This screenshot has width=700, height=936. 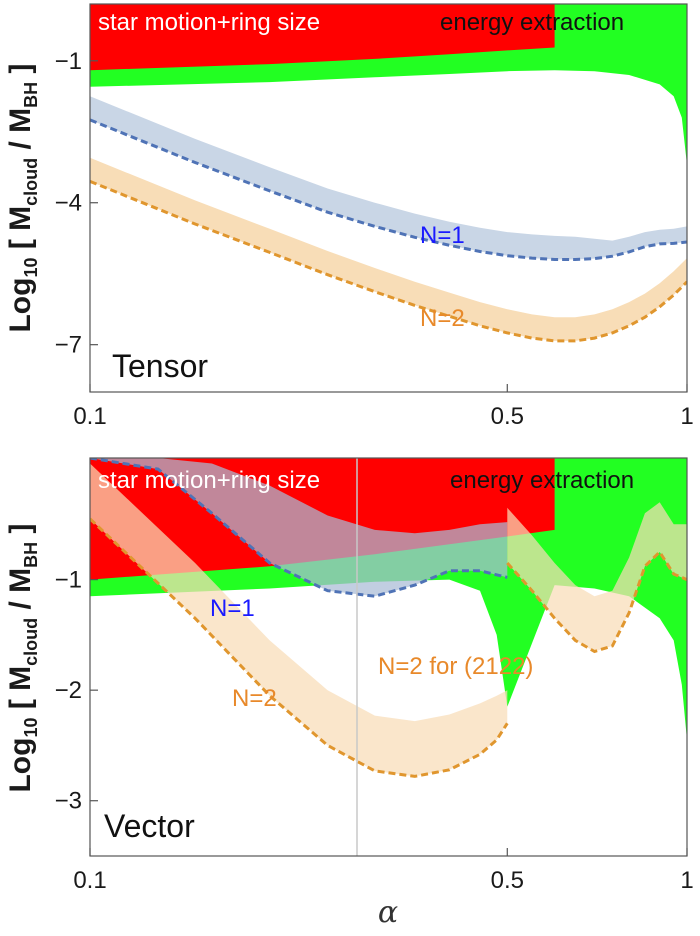 I want to click on vector-annotation-n2: N=2, so click(x=254, y=698).